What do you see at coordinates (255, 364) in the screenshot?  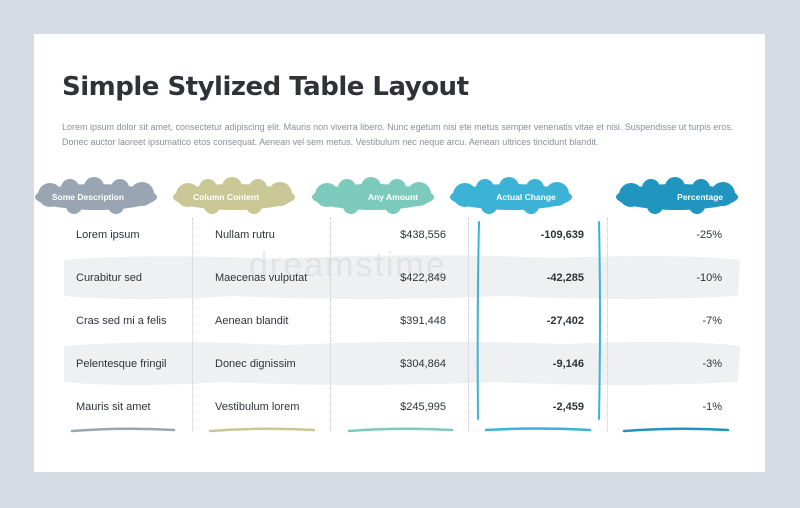 I see `table-cell: Donec dignissim` at bounding box center [255, 364].